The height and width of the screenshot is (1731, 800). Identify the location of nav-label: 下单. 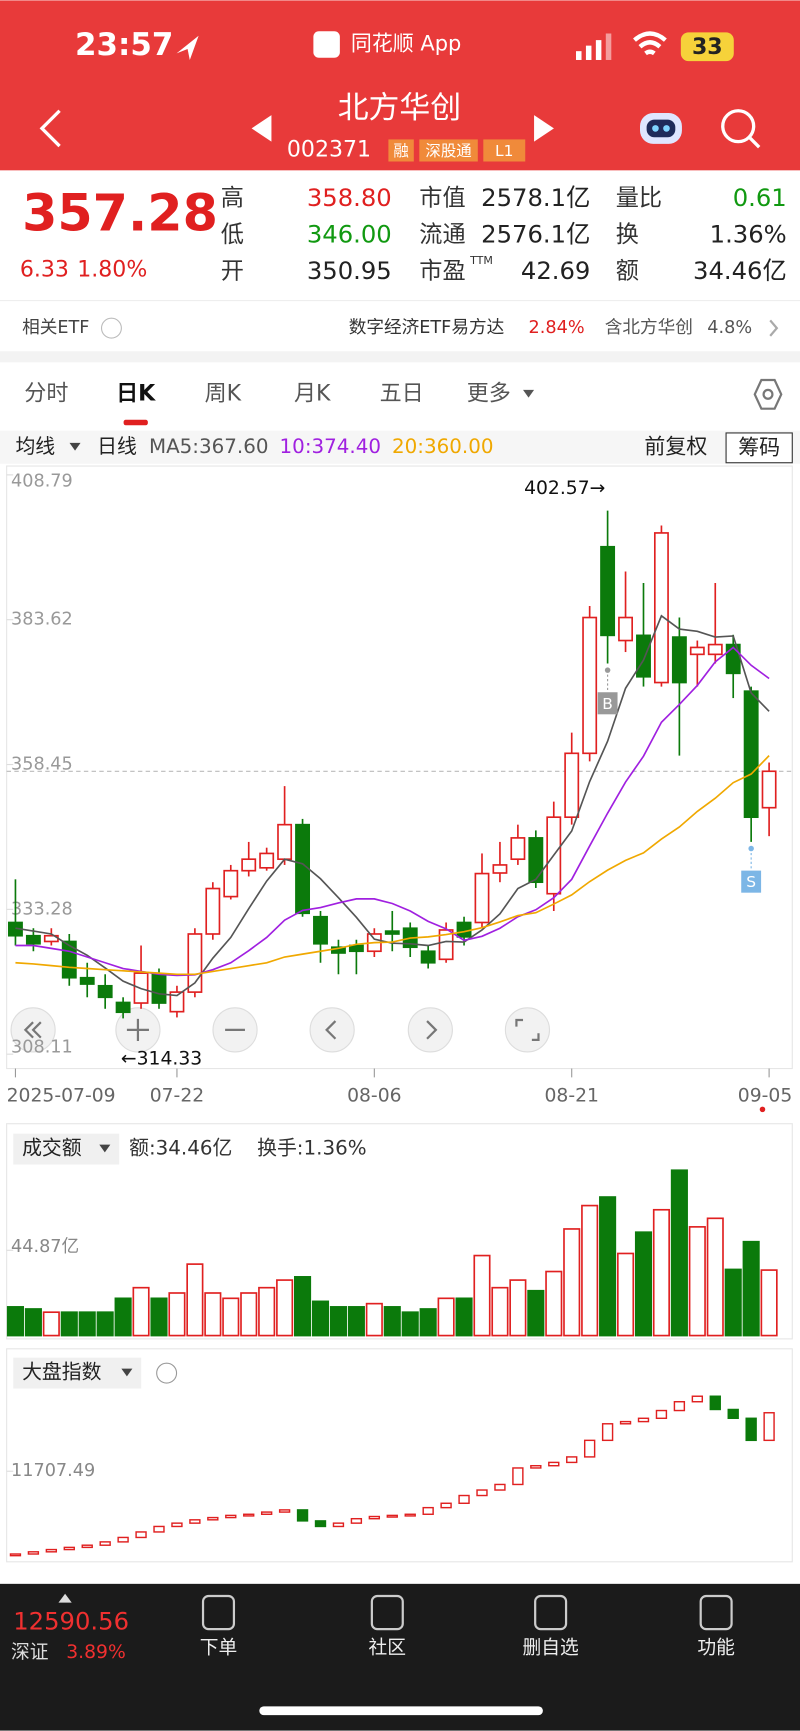
(219, 1647).